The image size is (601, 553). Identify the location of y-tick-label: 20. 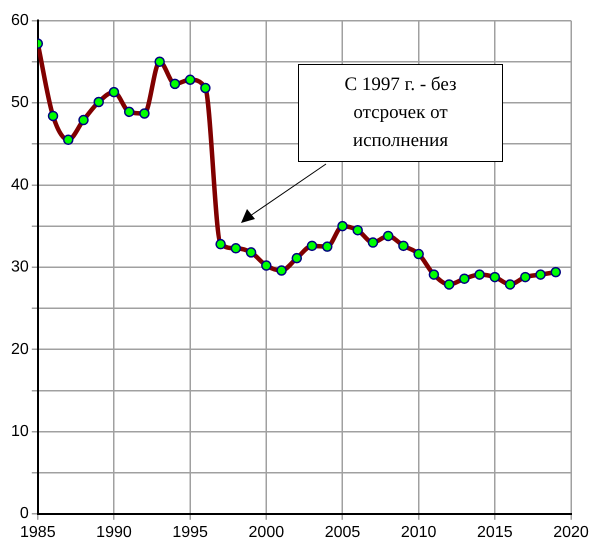
(20, 349).